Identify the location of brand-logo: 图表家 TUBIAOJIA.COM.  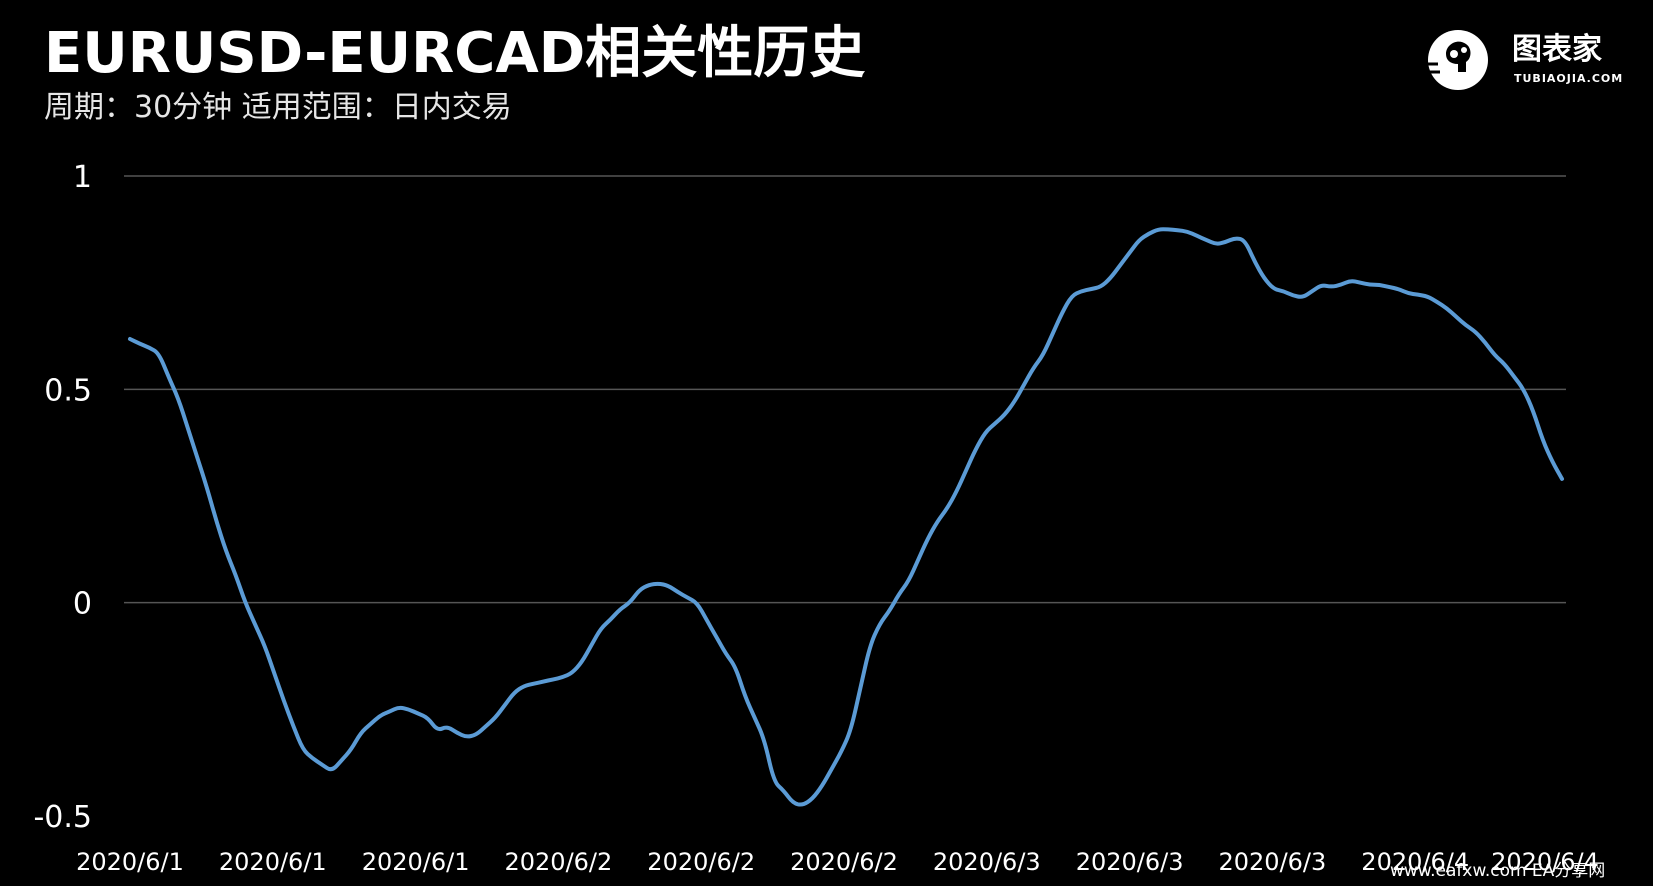
(1524, 59).